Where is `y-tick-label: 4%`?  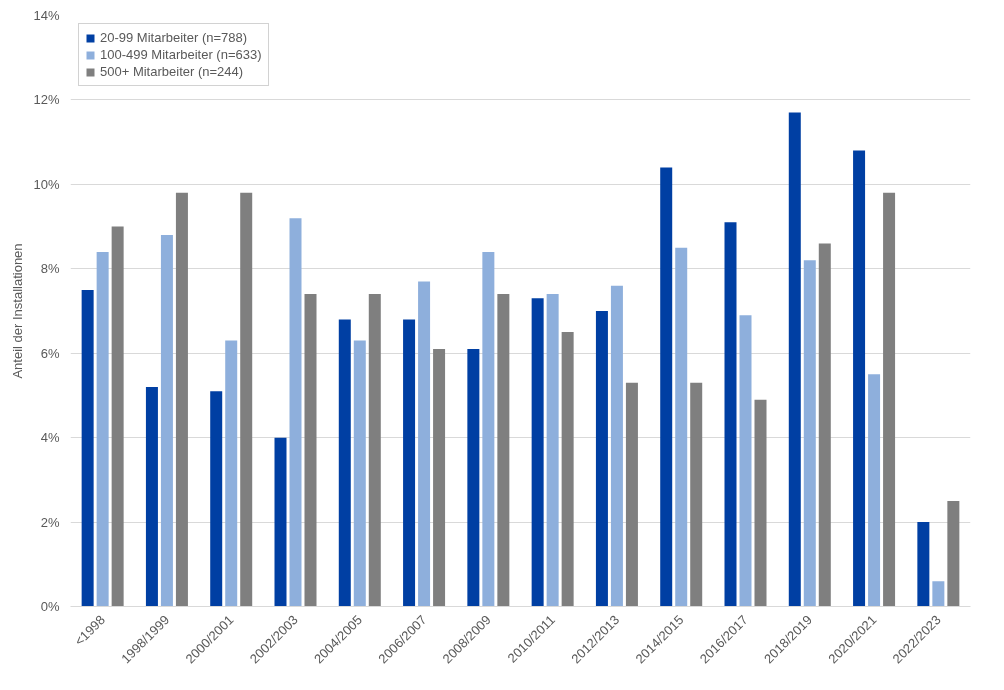
y-tick-label: 4% is located at coordinates (50, 438).